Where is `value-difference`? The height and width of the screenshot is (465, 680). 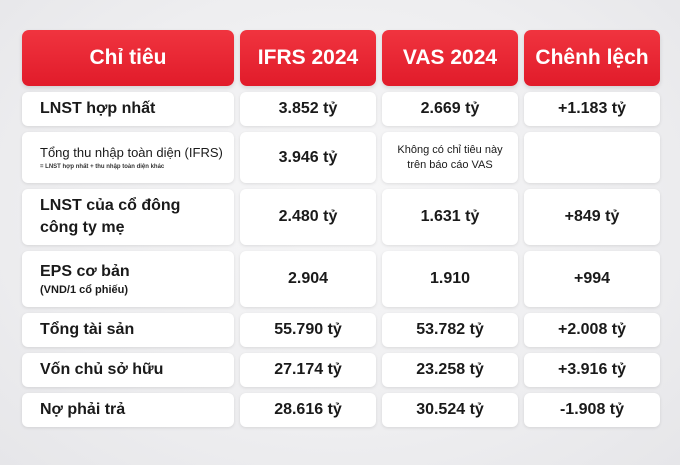
value-difference is located at coordinates (592, 157).